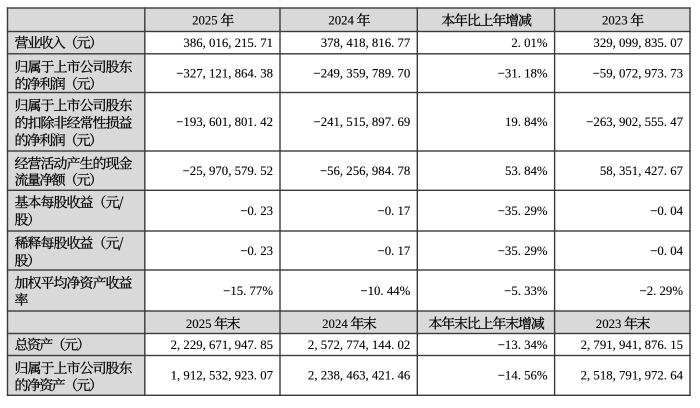 The image size is (700, 408). Describe the element at coordinates (642, 171) in the screenshot. I see `svg-text: 58, 351, 427. 67` at that location.